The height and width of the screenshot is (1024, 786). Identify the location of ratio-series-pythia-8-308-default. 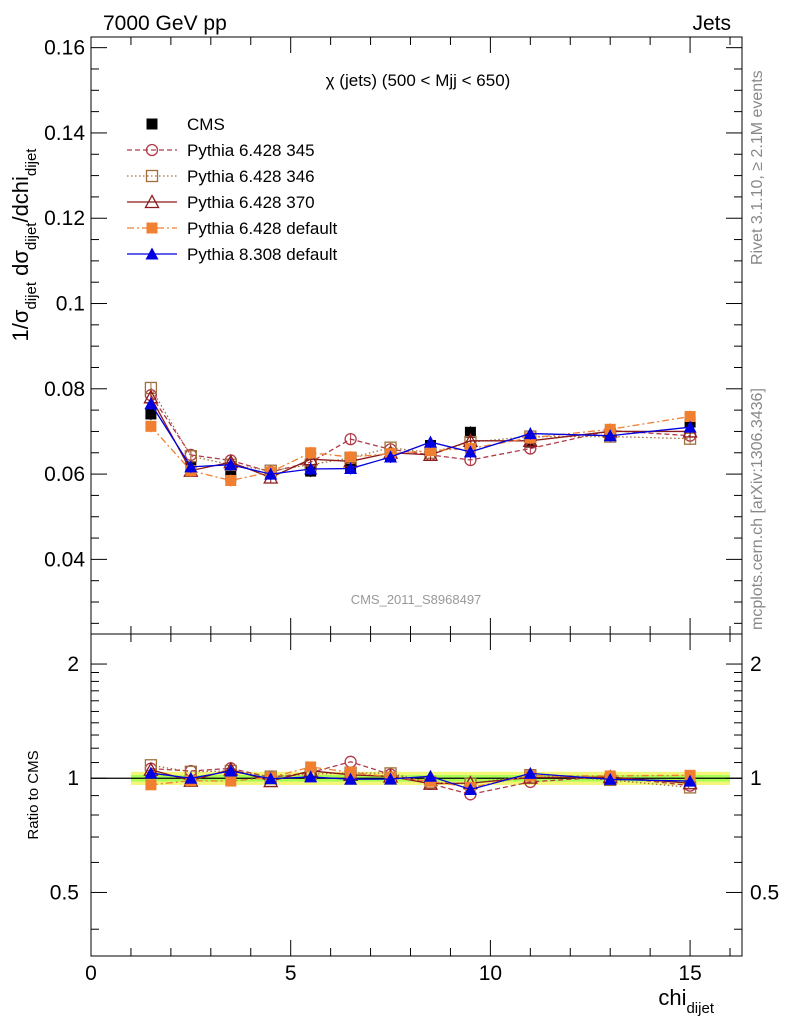
(420, 779).